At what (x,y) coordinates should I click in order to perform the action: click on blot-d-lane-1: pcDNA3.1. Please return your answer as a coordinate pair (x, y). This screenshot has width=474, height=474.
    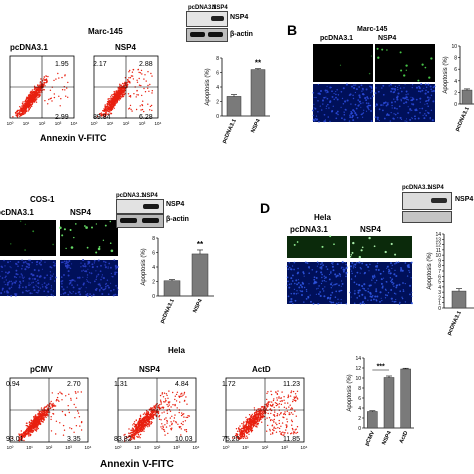
    Looking at the image, I should click on (416, 188).